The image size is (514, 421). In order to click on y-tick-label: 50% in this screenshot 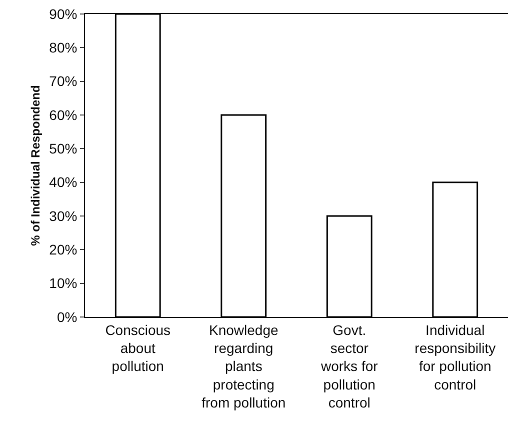, I will do `click(63, 148)`.